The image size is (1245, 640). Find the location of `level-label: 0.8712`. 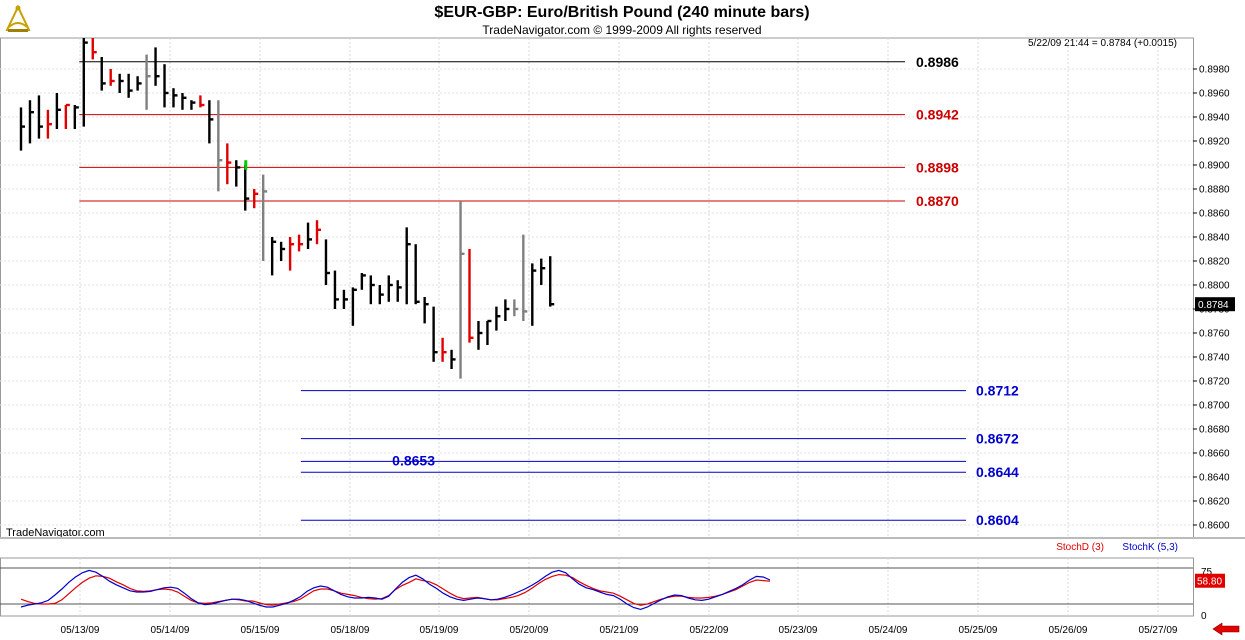

level-label: 0.8712 is located at coordinates (997, 391).